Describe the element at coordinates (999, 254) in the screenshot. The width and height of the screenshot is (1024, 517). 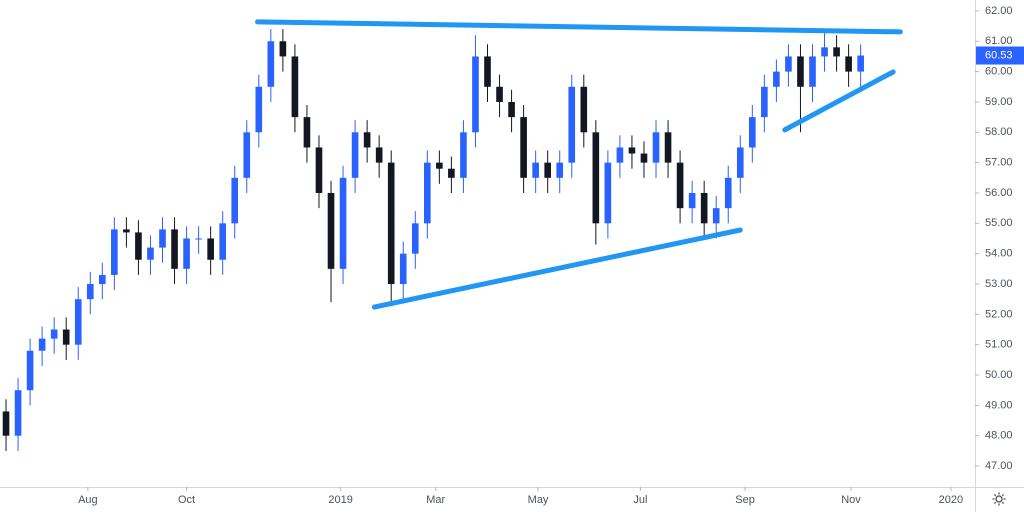
I see `y-tick-label: 54.00` at that location.